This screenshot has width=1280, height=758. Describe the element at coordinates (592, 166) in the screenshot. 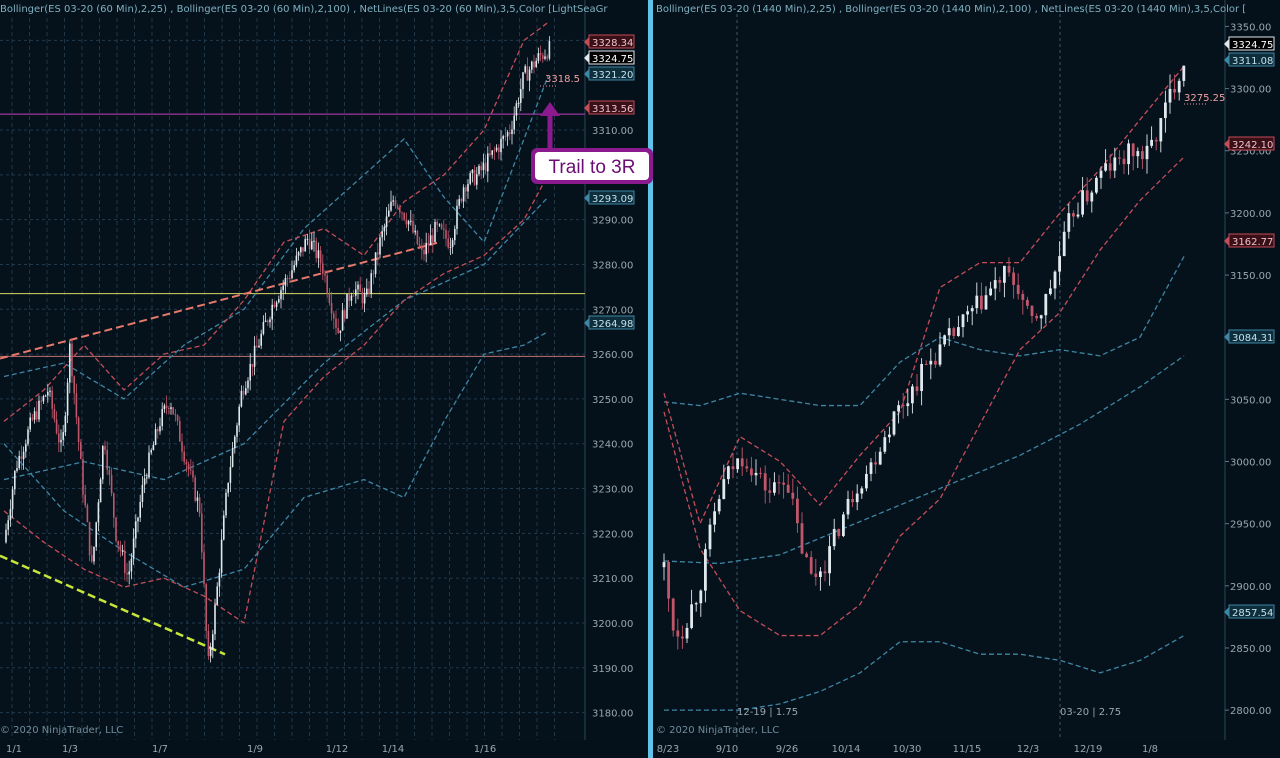

I see `callout-box` at that location.